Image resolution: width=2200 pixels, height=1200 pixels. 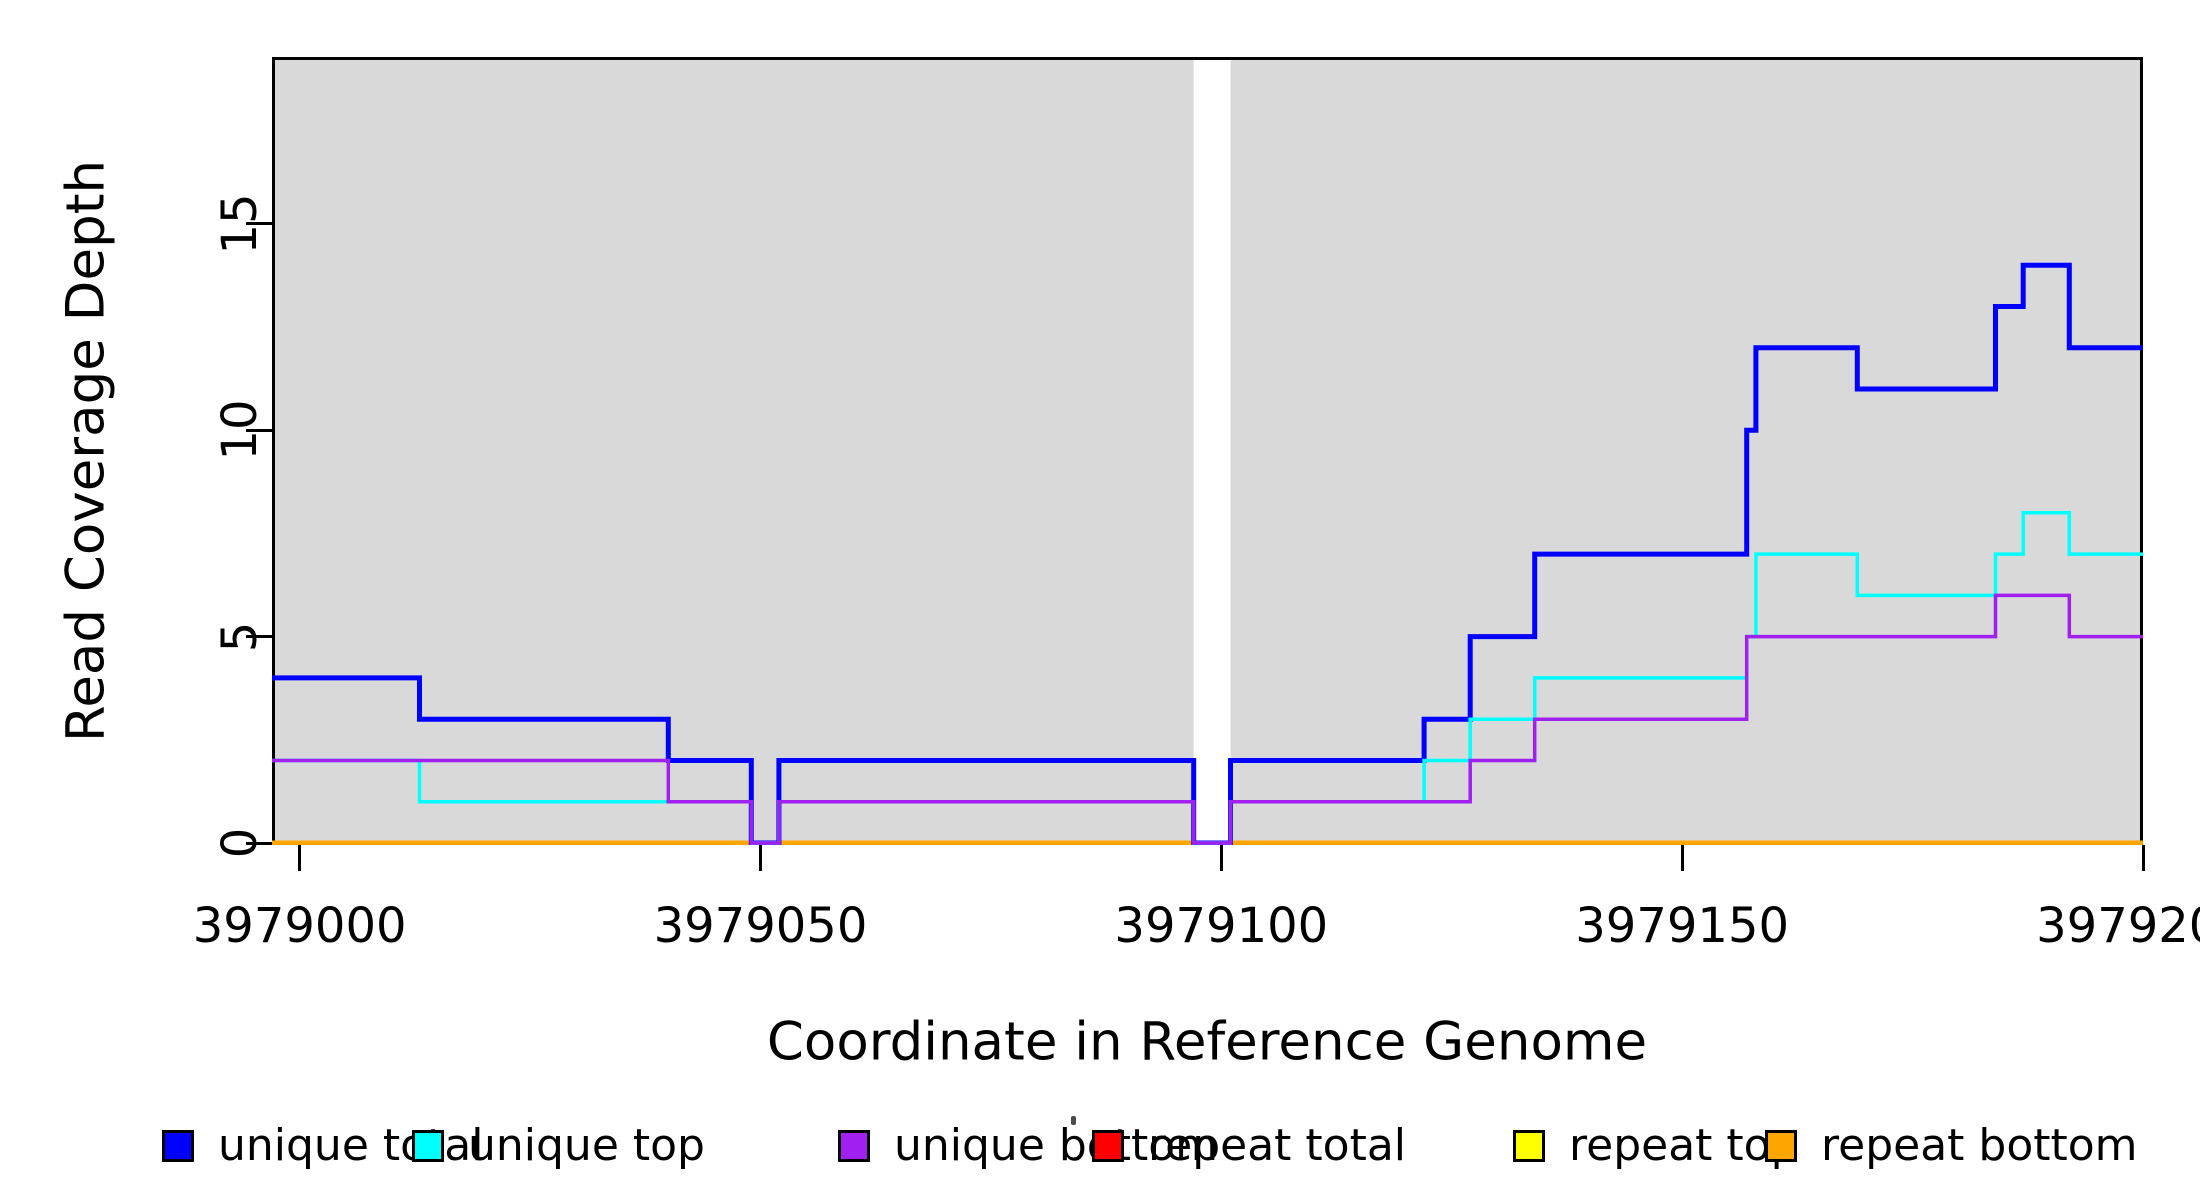 I want to click on legend-entry-repeat-top: repeat top, so click(x=1656, y=1145).